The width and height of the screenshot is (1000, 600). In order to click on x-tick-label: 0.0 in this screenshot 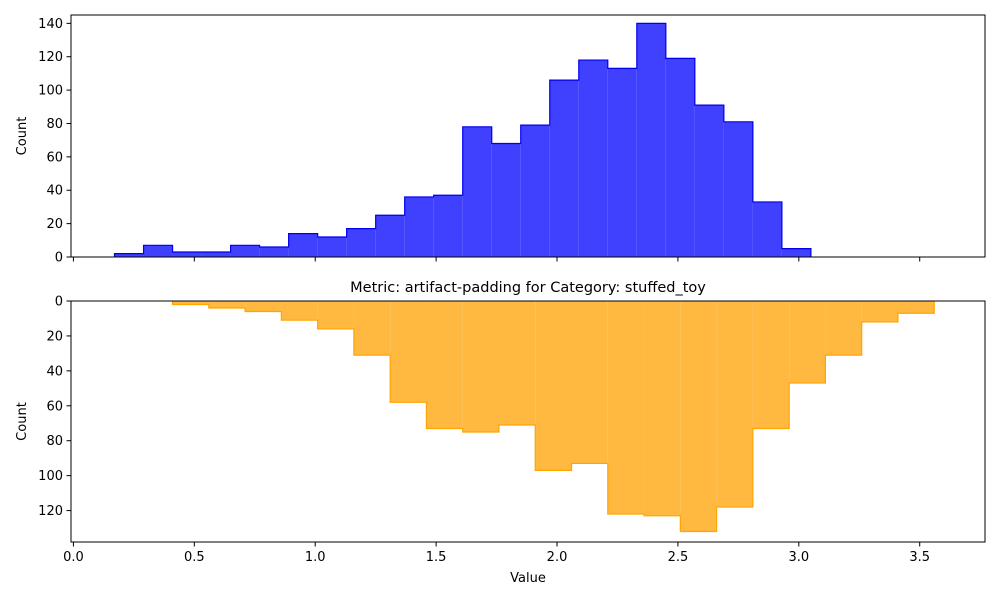, I will do `click(73, 557)`.